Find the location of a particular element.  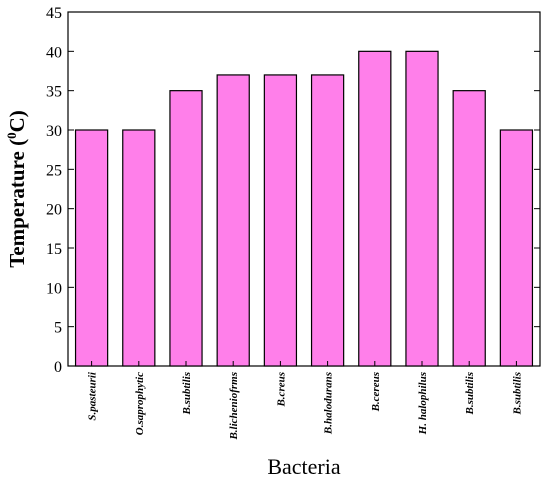

y-tick-label: 20 is located at coordinates (54, 210).